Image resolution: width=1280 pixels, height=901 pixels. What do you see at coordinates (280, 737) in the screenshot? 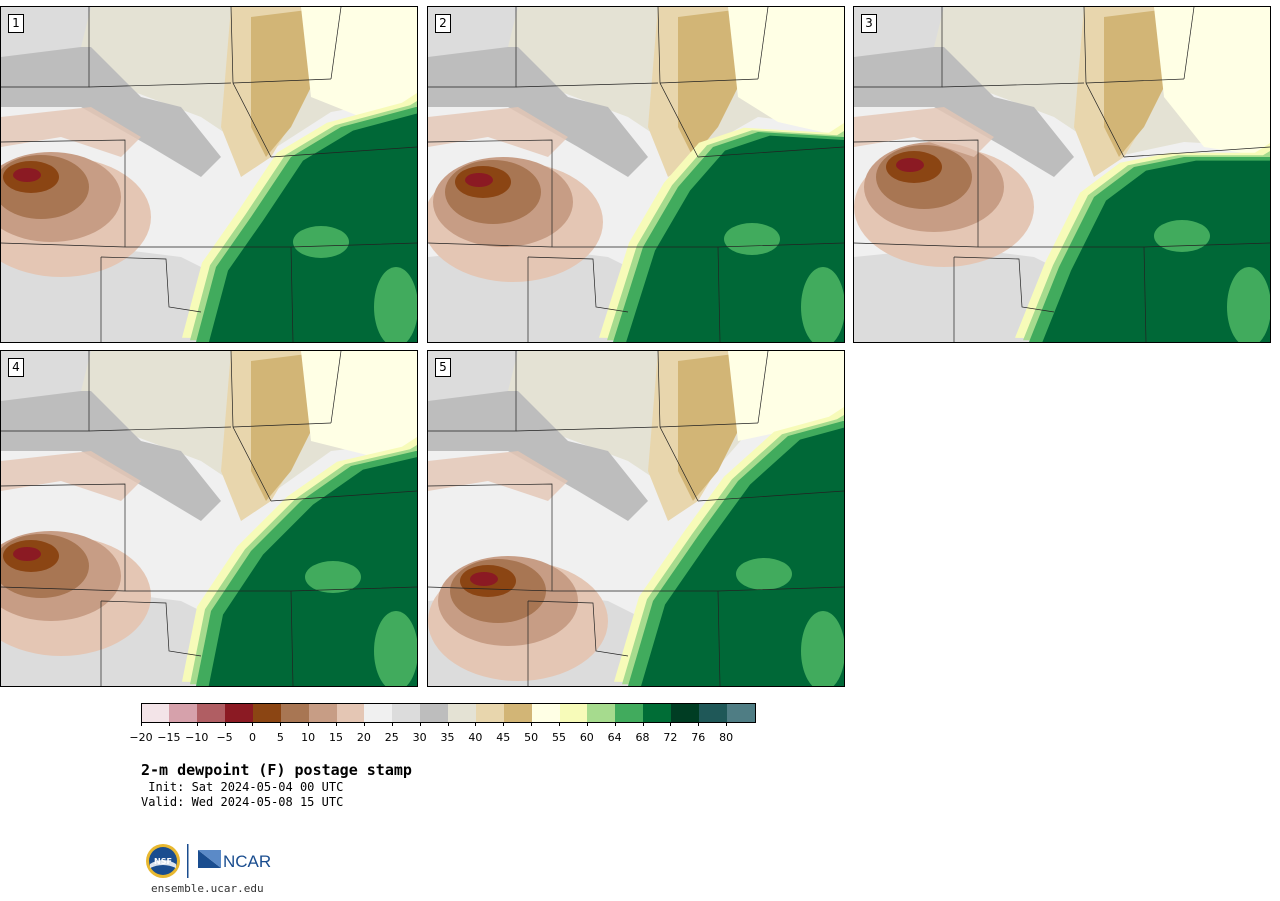
I see `colorbar-tick-label: 5` at bounding box center [280, 737].